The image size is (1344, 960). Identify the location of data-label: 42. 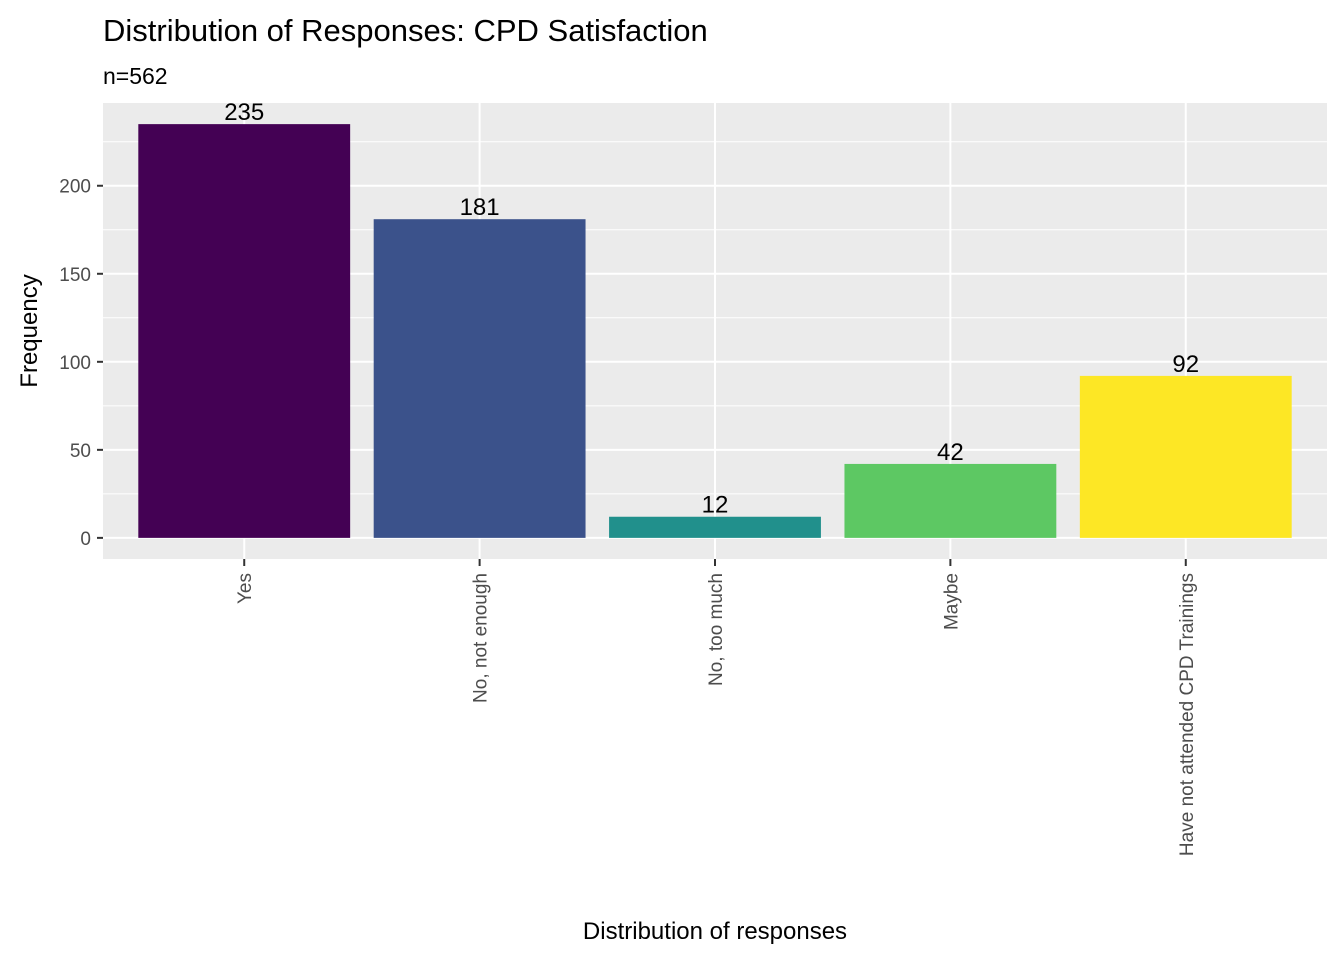
(950, 452).